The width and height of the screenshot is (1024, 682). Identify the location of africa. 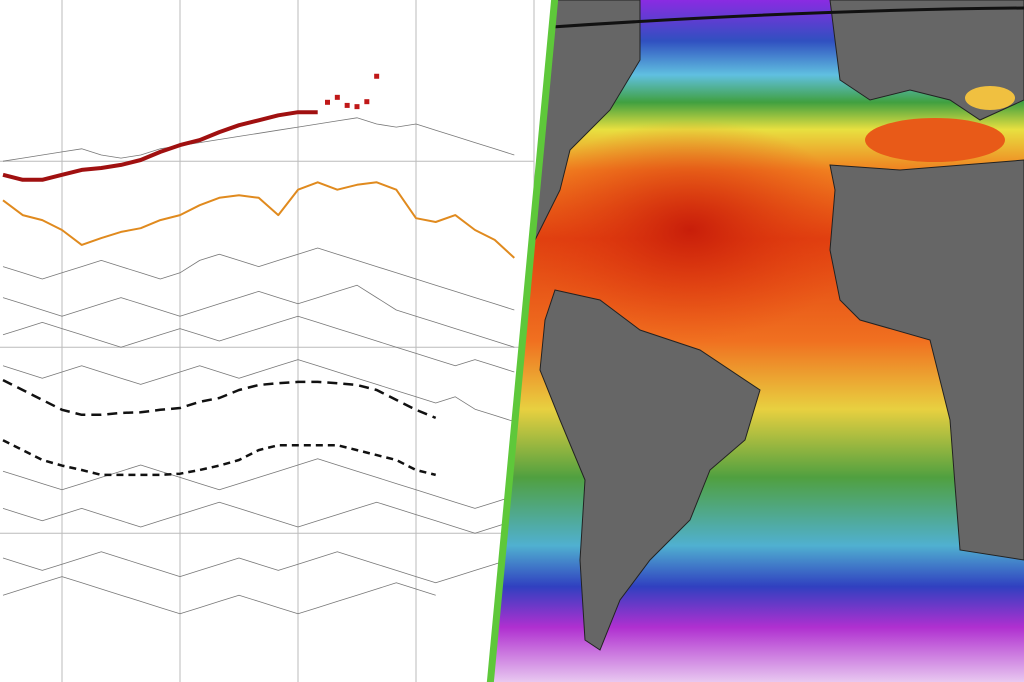
(926, 360).